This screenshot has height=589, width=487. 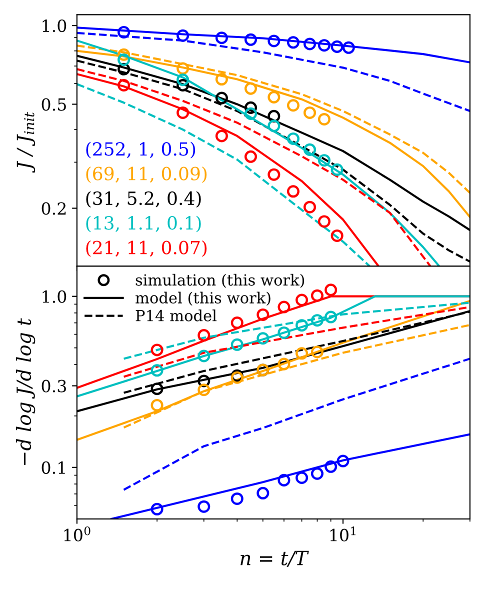 What do you see at coordinates (143, 224) in the screenshot?
I see `annotation: (13, 1.1, 0.1)` at bounding box center [143, 224].